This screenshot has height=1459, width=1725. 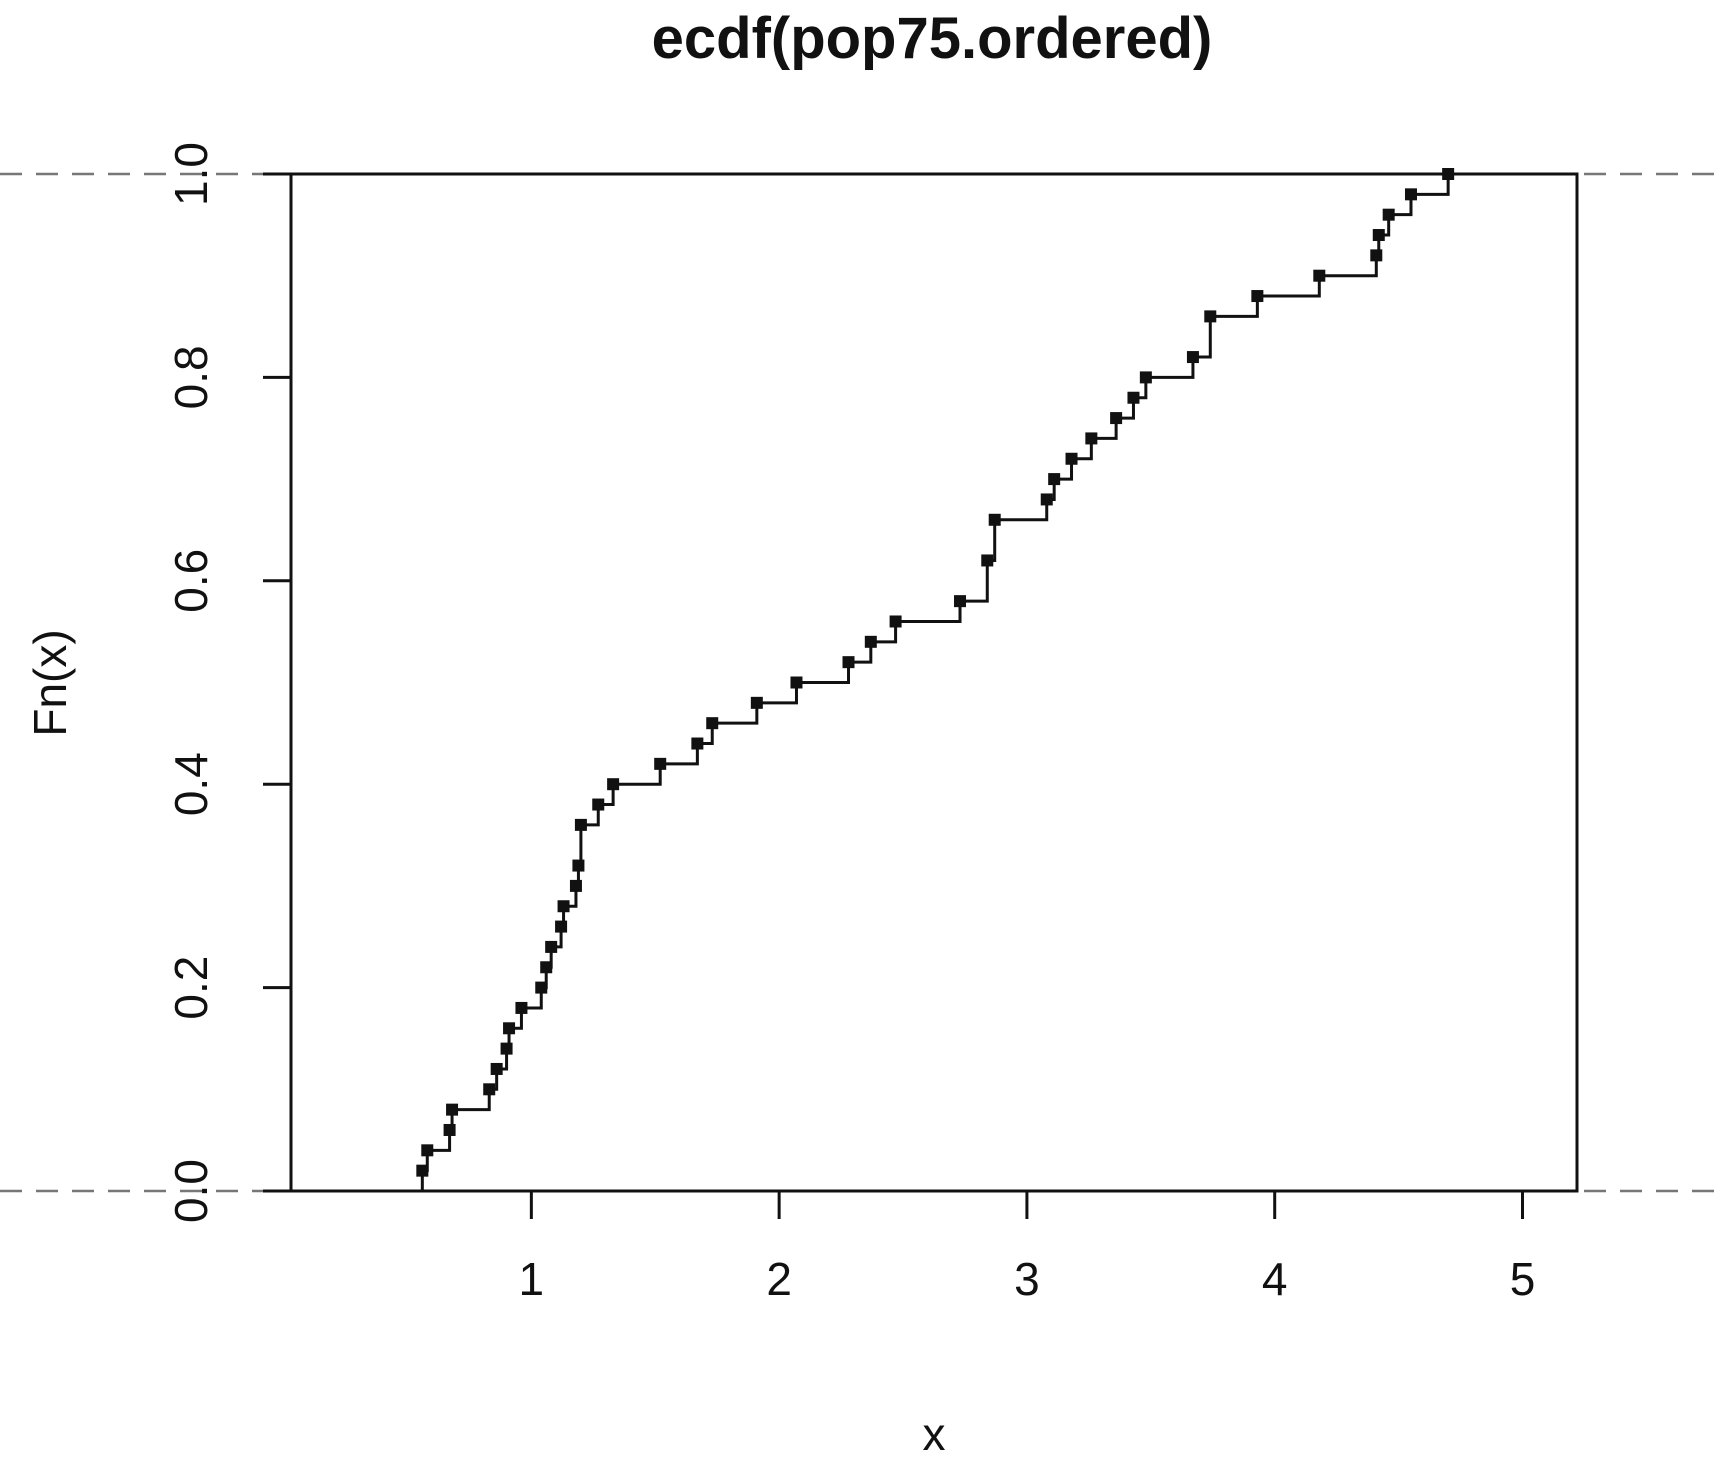 What do you see at coordinates (1027, 1247) in the screenshot?
I see `x-axis: 1 2 3 4 5` at bounding box center [1027, 1247].